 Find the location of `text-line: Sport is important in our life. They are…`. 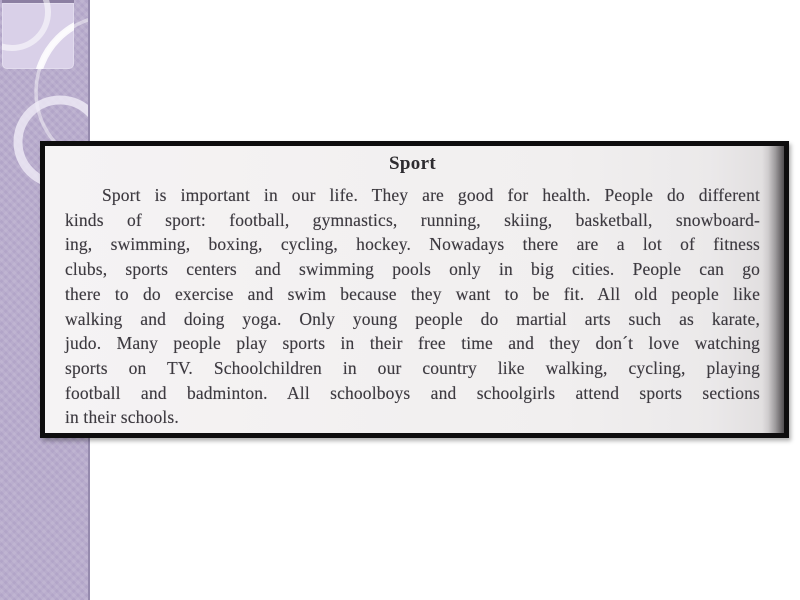

text-line: Sport is important in our life. They are… is located at coordinates (431, 195).